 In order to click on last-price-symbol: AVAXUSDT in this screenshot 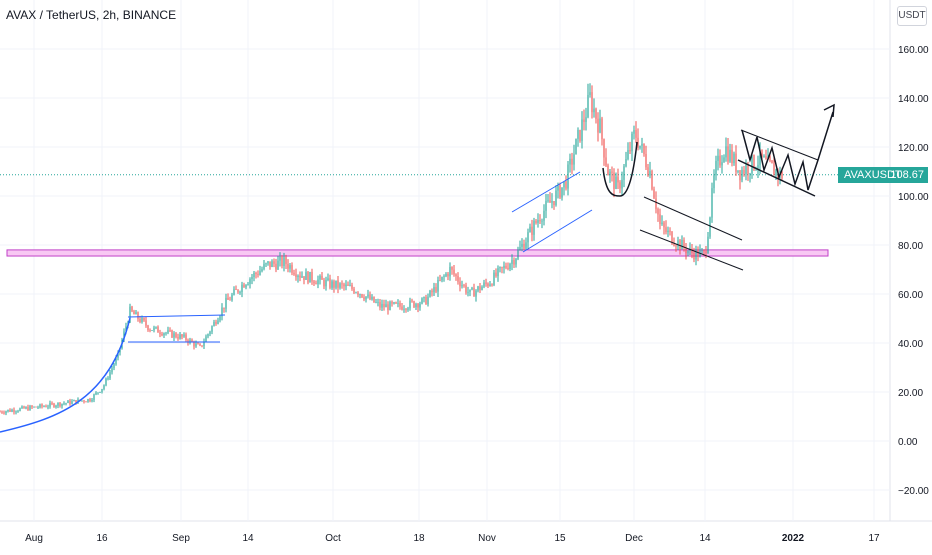, I will do `click(873, 175)`.